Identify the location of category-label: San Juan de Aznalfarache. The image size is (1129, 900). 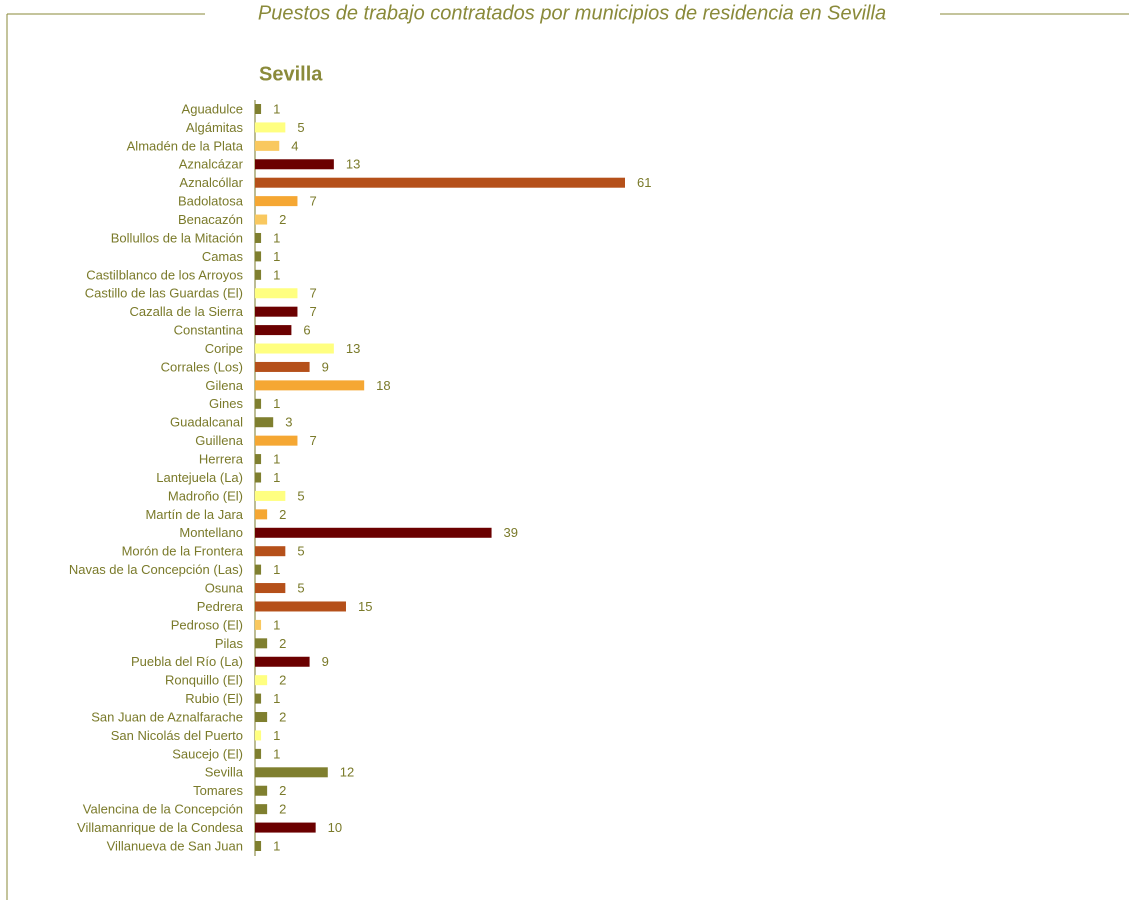
(167, 716).